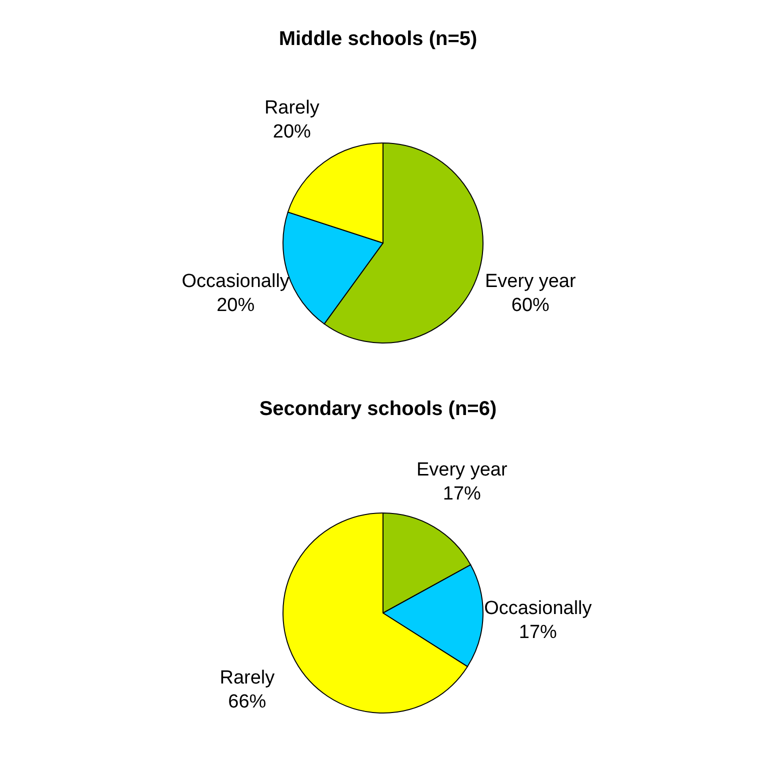 This screenshot has width=759, height=772. What do you see at coordinates (530, 305) in the screenshot?
I see `data-label: 60%` at bounding box center [530, 305].